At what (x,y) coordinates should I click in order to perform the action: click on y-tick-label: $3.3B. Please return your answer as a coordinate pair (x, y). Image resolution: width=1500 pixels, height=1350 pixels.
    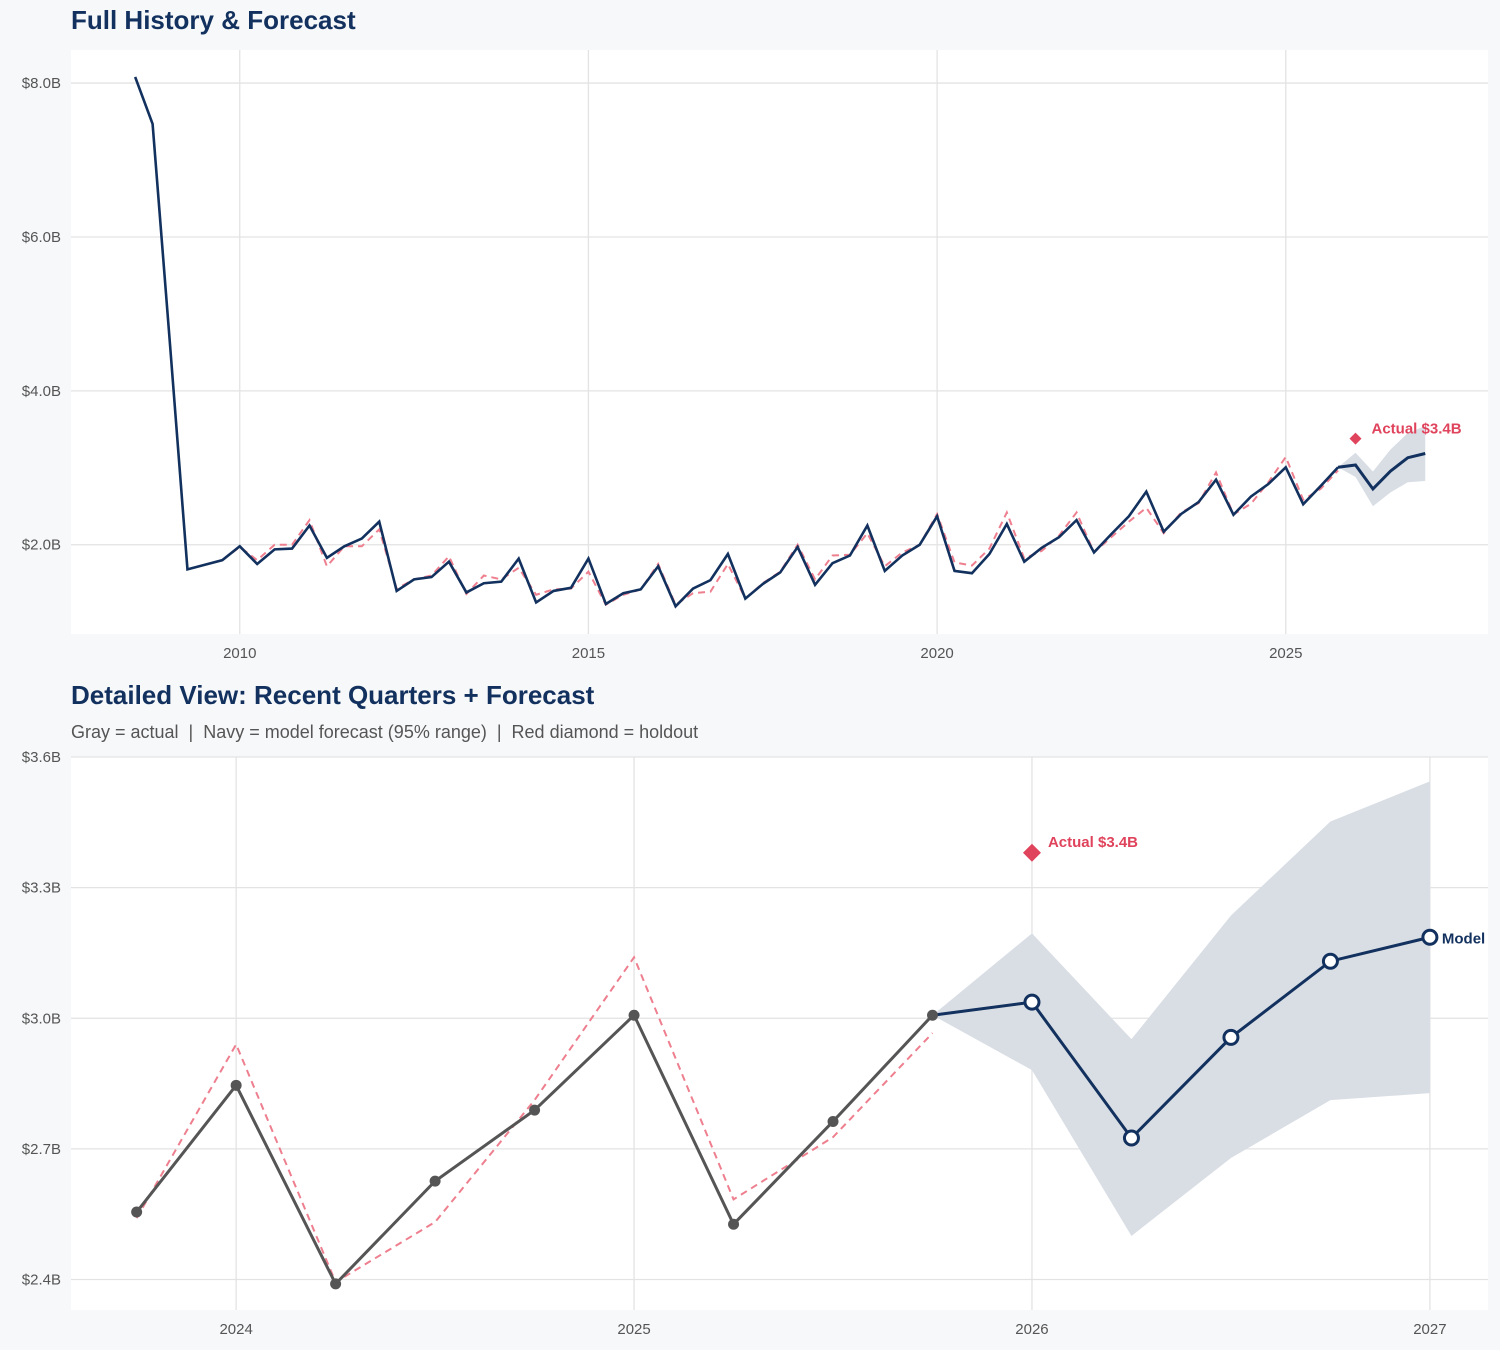
    Looking at the image, I should click on (41, 888).